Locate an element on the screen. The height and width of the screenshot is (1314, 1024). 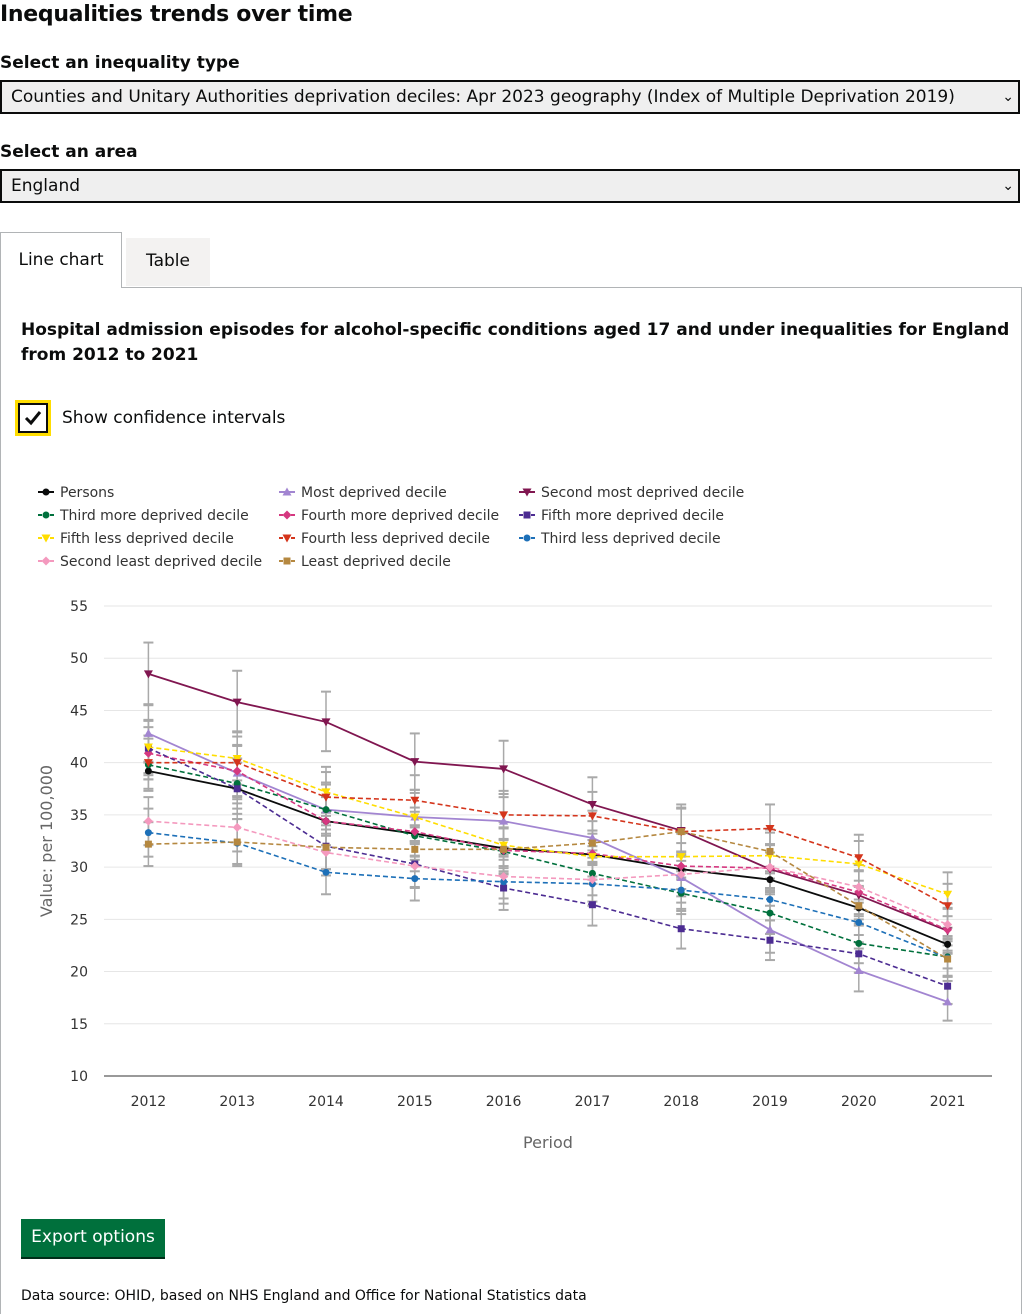
legend-label: Fifth more deprived decile is located at coordinates (632, 516).